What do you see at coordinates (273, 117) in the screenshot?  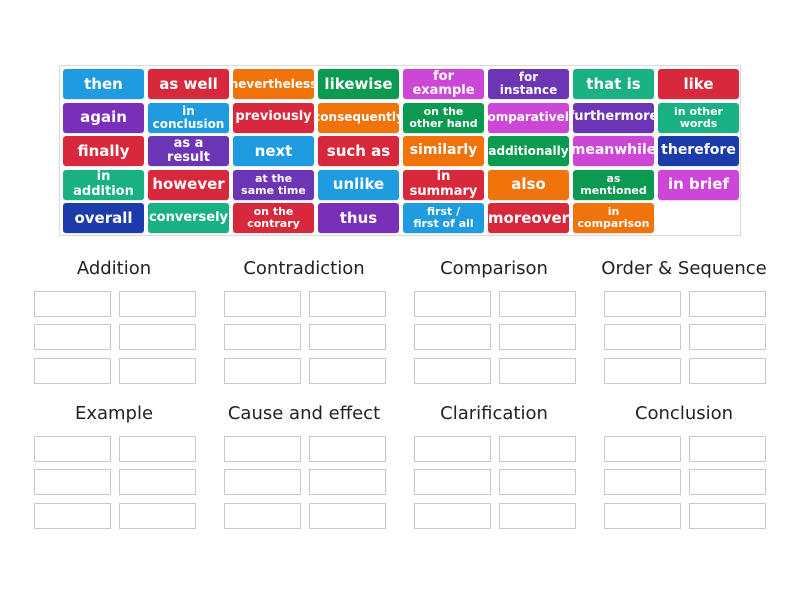 I see `word-tile: previously` at bounding box center [273, 117].